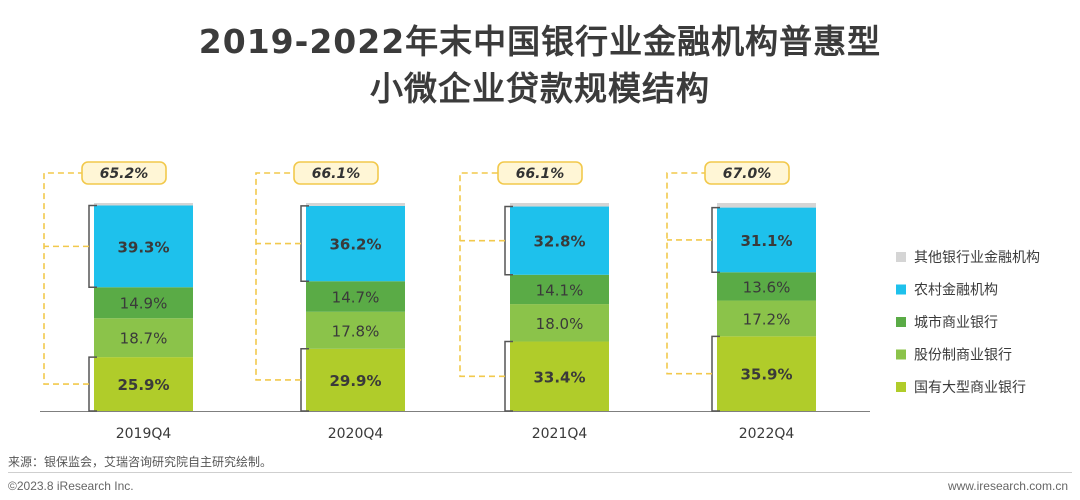 The image size is (1080, 500). What do you see at coordinates (1007, 486) in the screenshot?
I see `website-link: www.iresearch.com.cn` at bounding box center [1007, 486].